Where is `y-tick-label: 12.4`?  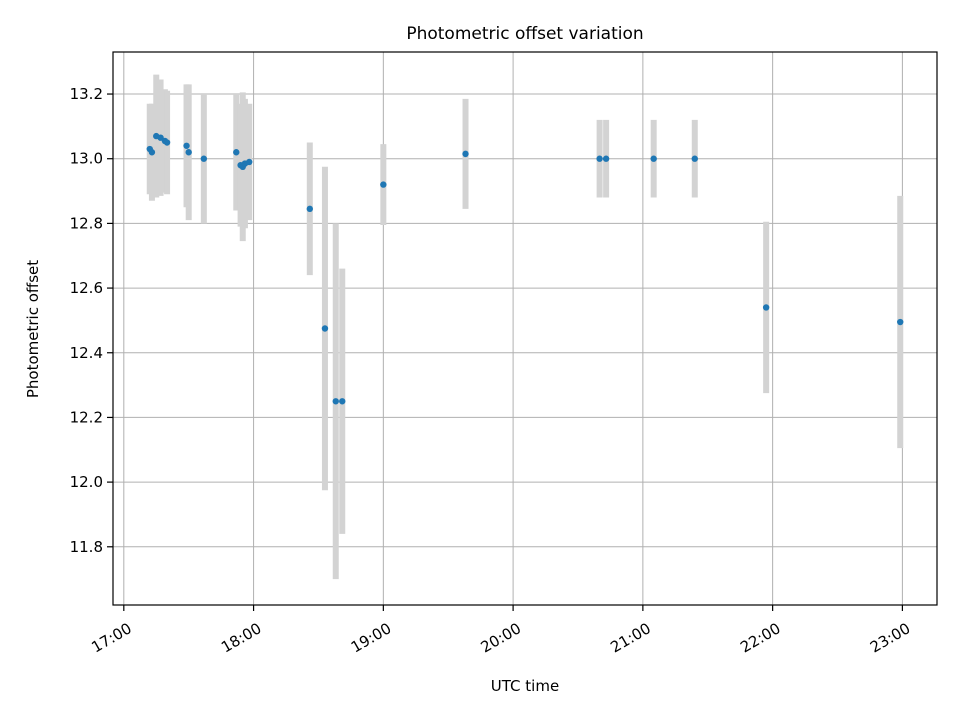
y-tick-label: 12.4 is located at coordinates (86, 353).